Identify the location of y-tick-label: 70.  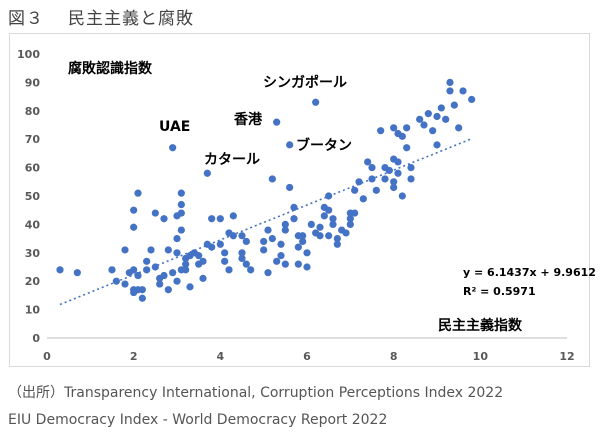
(33, 139).